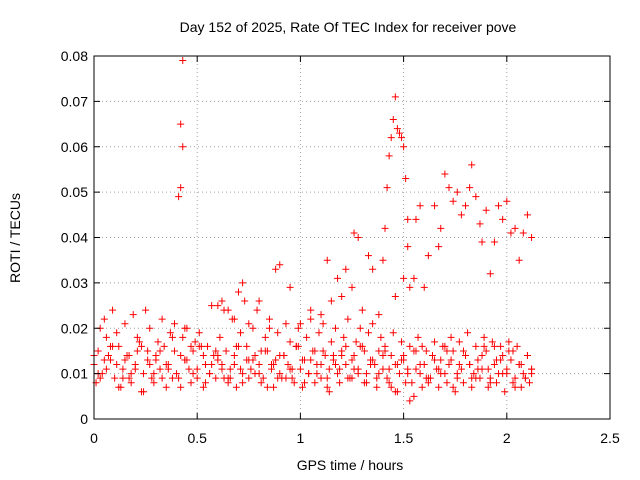 The image size is (640, 480). Describe the element at coordinates (301, 438) in the screenshot. I see `x-tick-label: 1` at that location.